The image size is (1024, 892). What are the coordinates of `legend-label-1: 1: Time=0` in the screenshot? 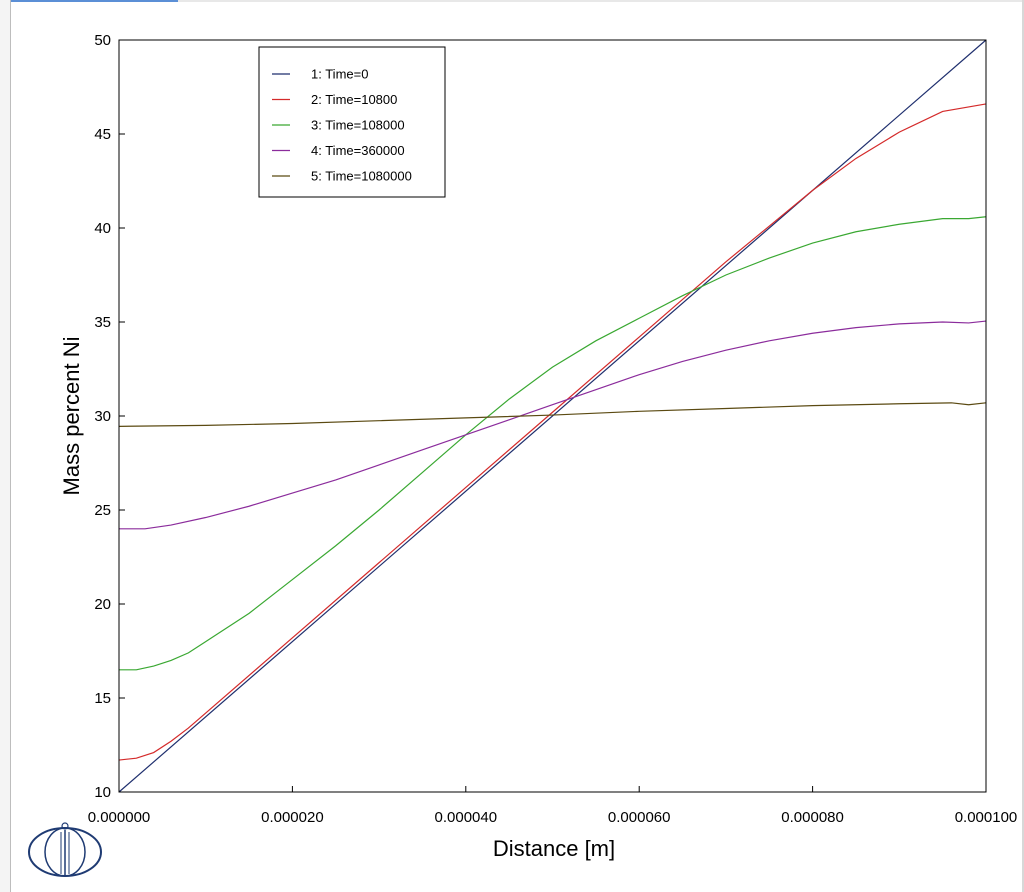 It's located at (339, 74).